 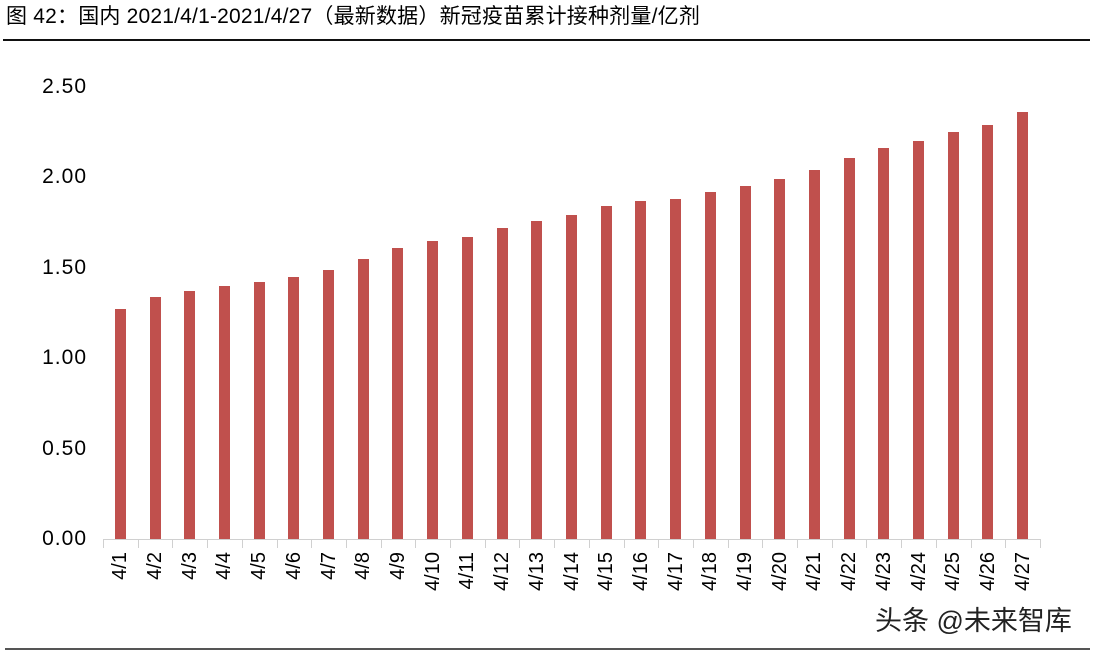 I want to click on x-tick-label: 4/19, so click(x=745, y=571).